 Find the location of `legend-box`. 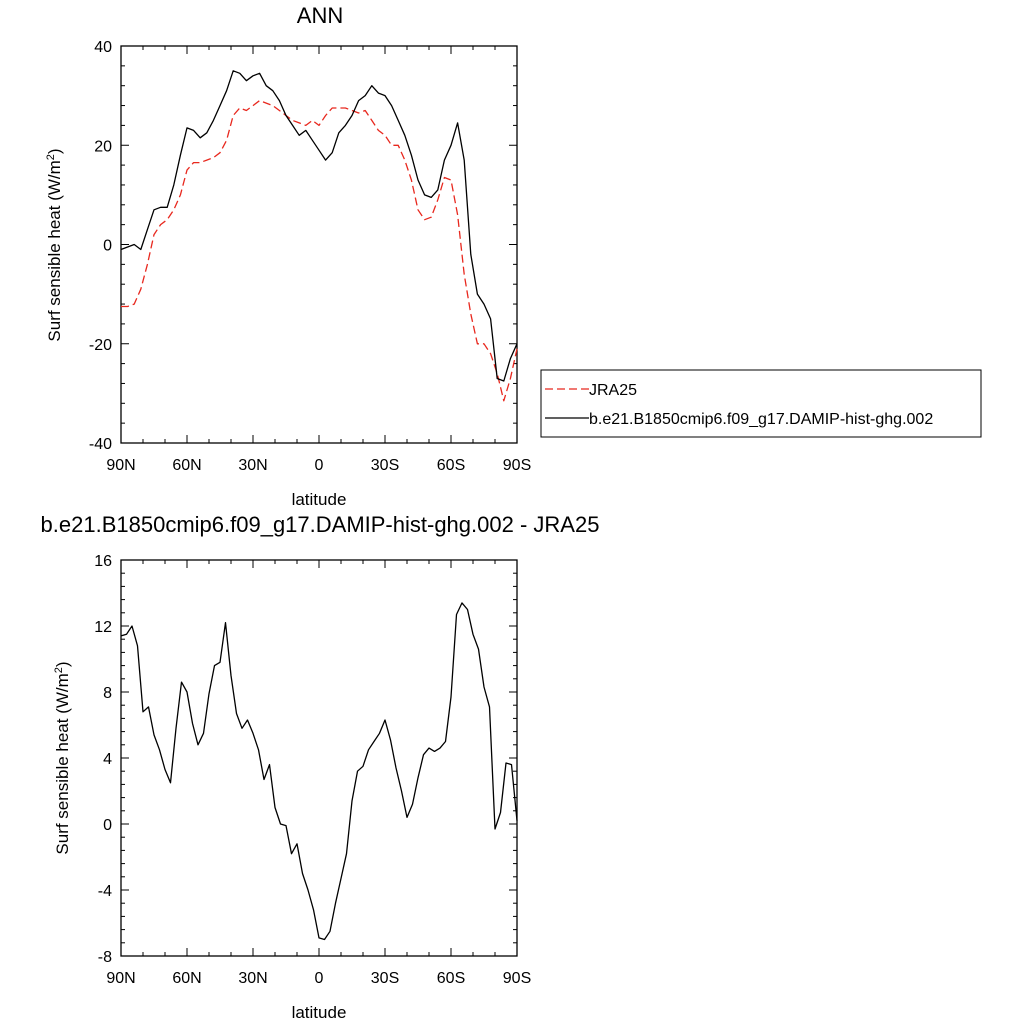

legend-box is located at coordinates (761, 403).